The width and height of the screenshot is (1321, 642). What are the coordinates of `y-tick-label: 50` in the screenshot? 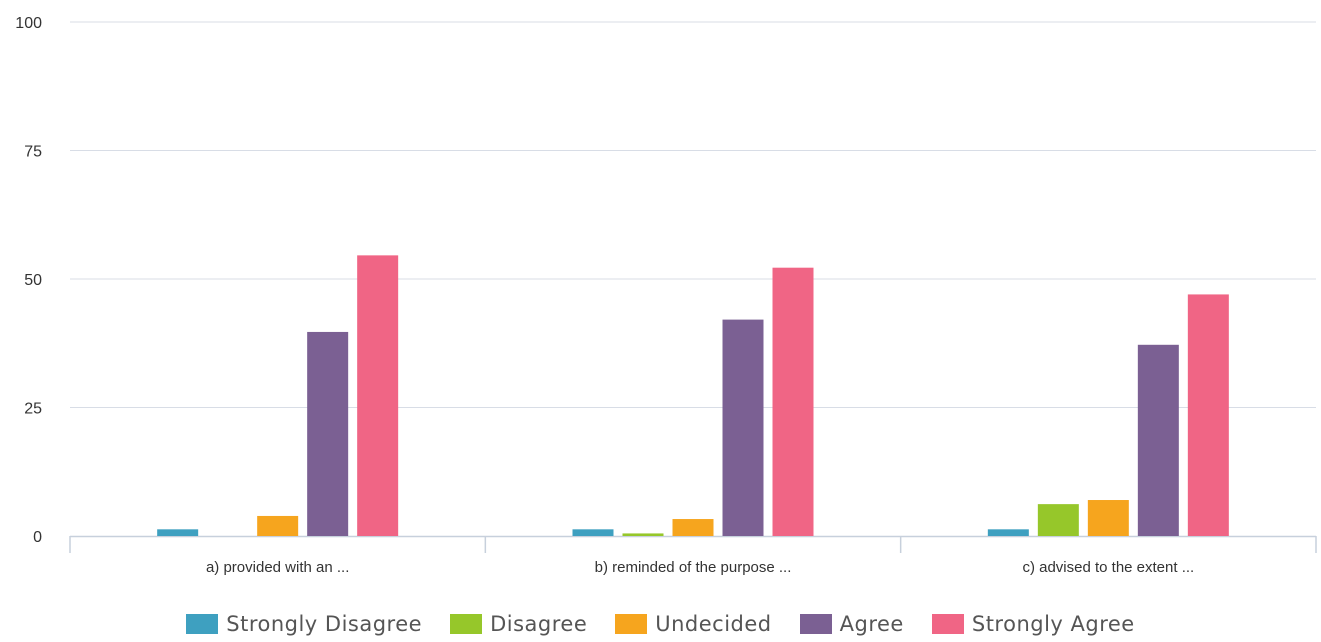 It's located at (33, 280).